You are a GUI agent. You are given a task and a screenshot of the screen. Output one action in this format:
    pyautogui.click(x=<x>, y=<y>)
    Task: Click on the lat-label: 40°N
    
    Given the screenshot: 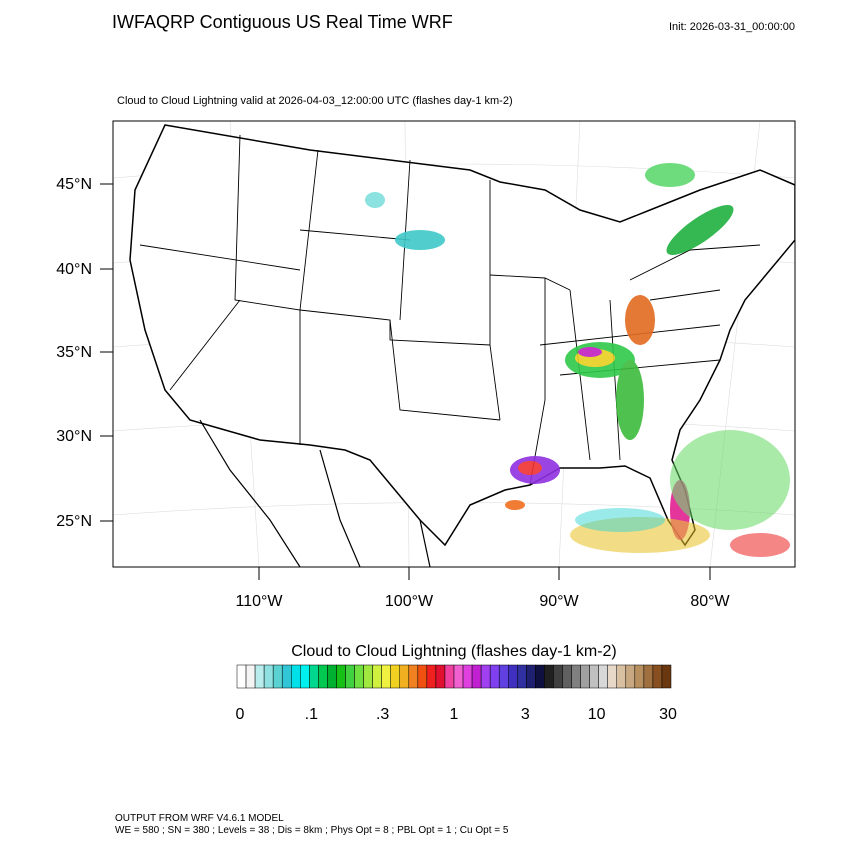 What is the action you would take?
    pyautogui.click(x=74, y=269)
    